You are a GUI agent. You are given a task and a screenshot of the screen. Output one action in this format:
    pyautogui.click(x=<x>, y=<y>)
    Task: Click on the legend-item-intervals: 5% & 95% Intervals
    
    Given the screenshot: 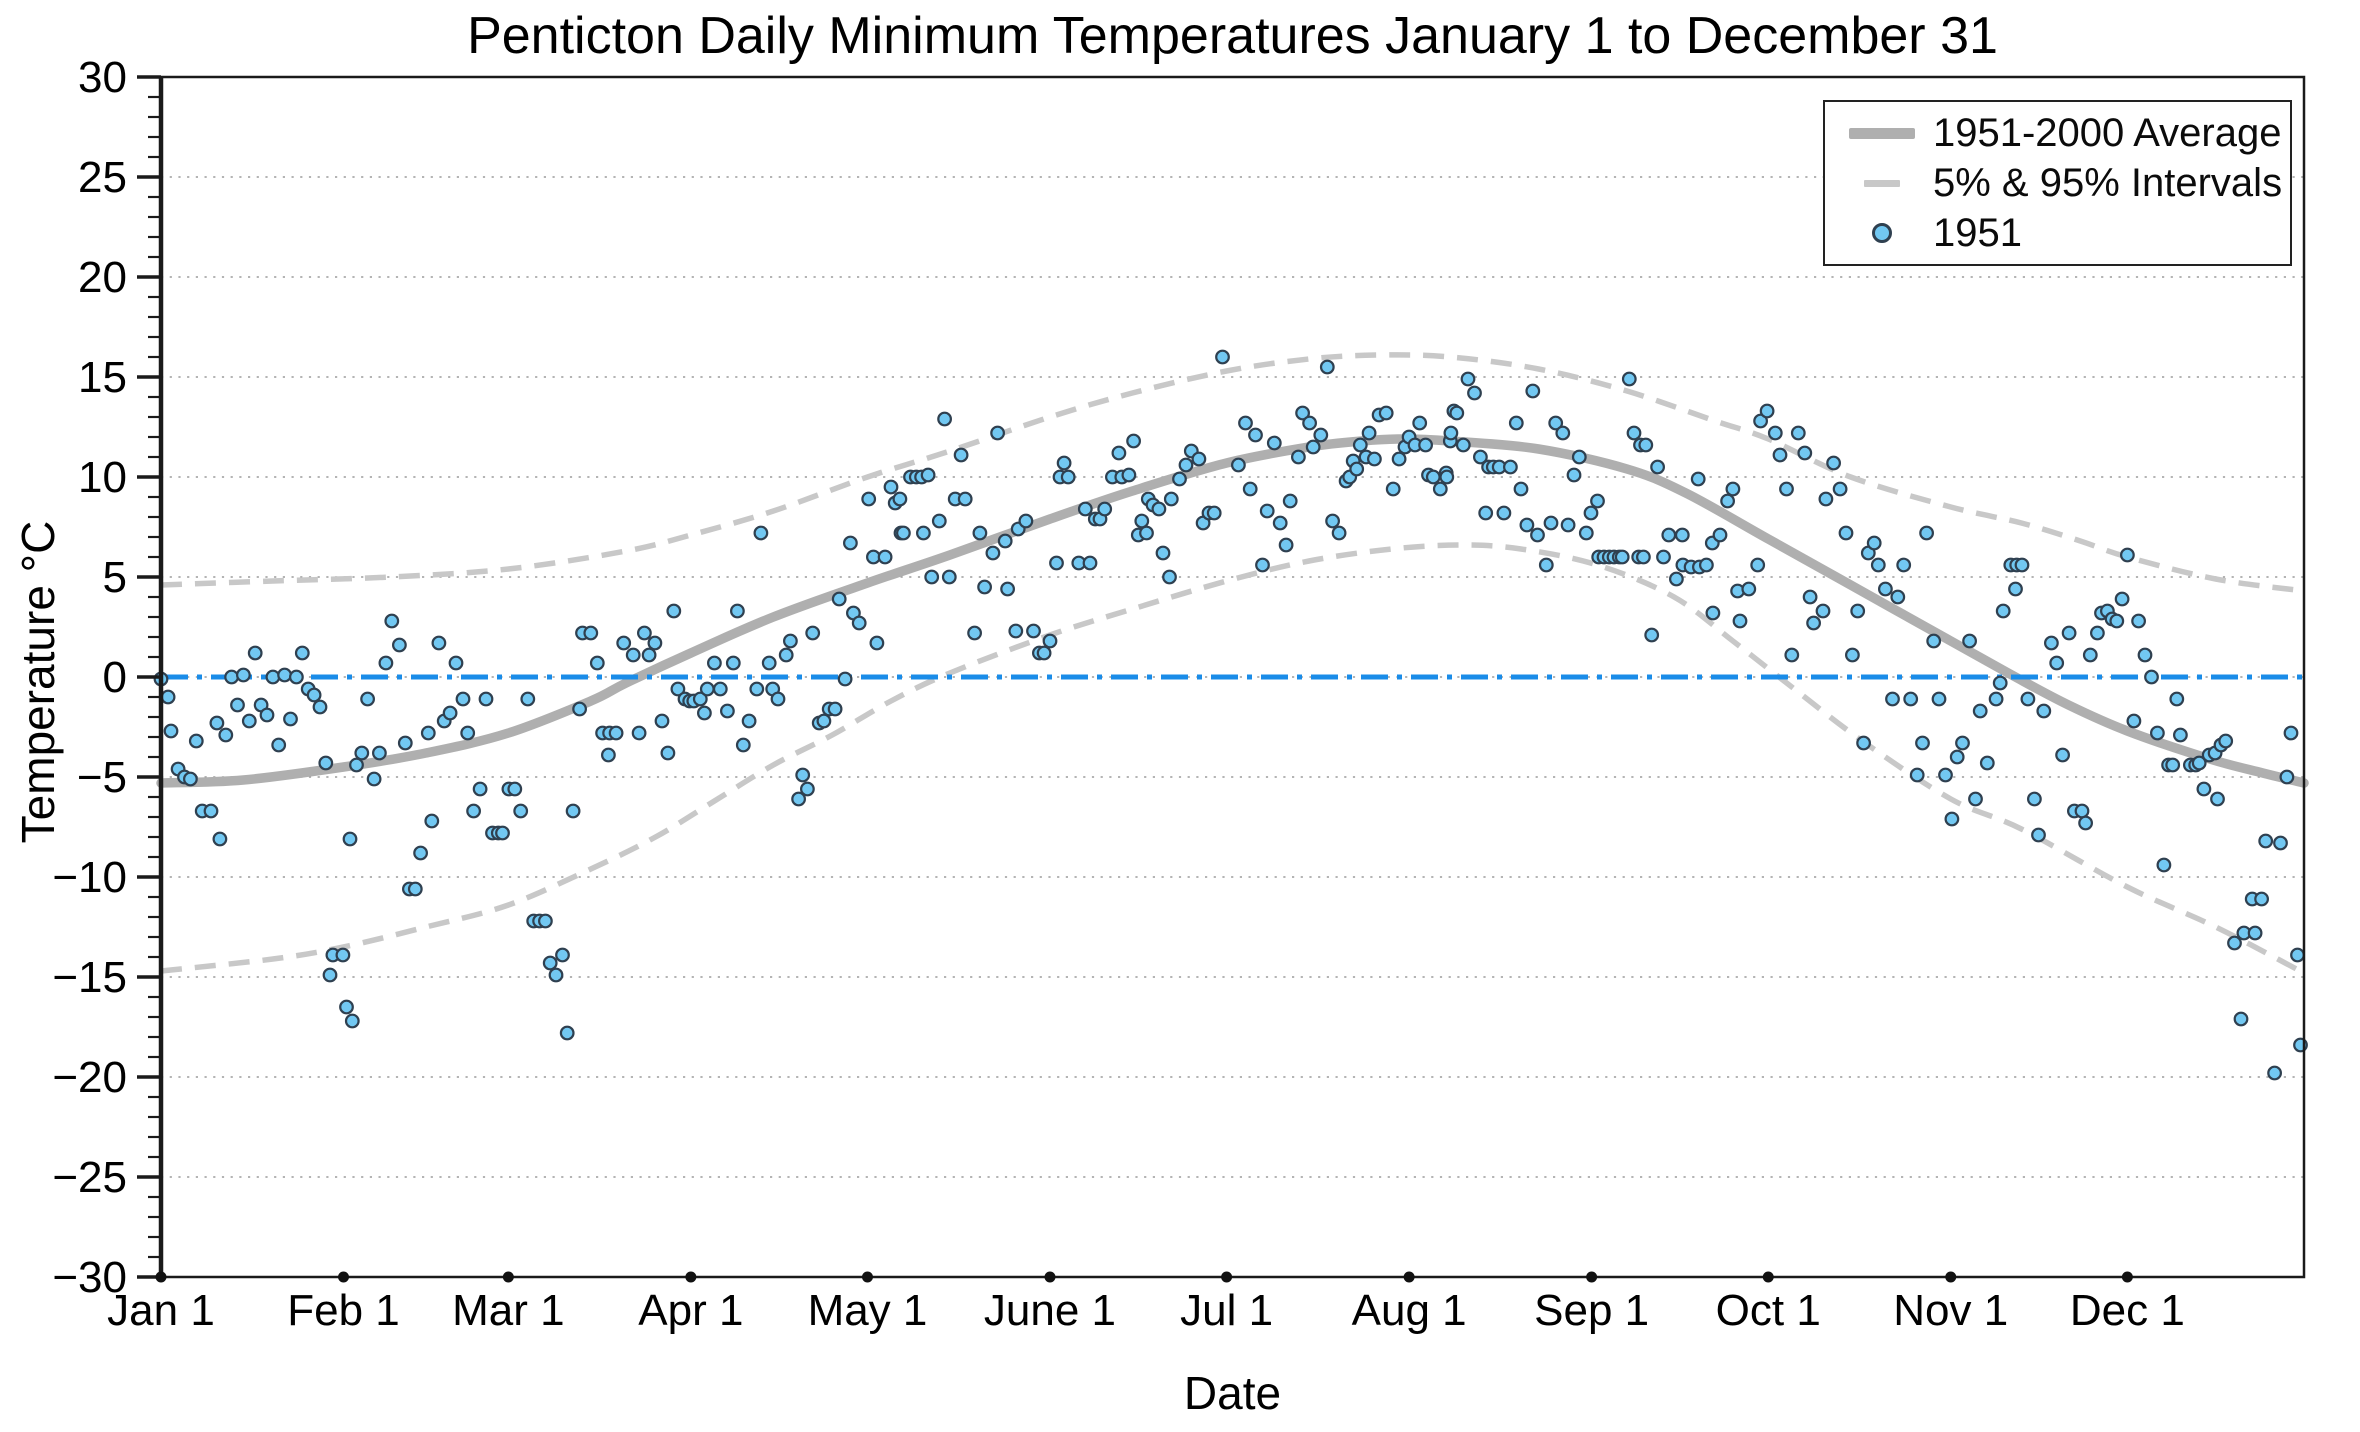 What is the action you would take?
    pyautogui.click(x=2057, y=183)
    